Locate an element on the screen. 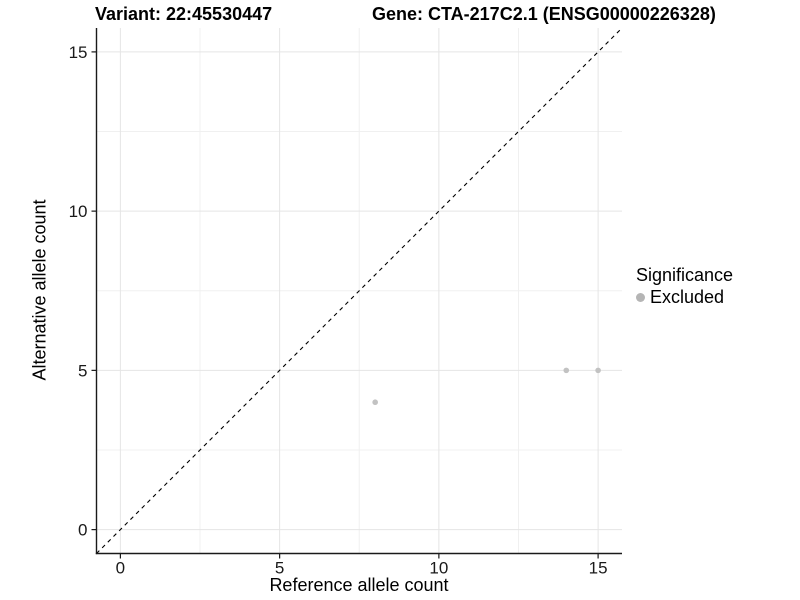 The height and width of the screenshot is (600, 800). gene-title: Gene: CTA-217C2.1 (ENSG00000226328) is located at coordinates (544, 14).